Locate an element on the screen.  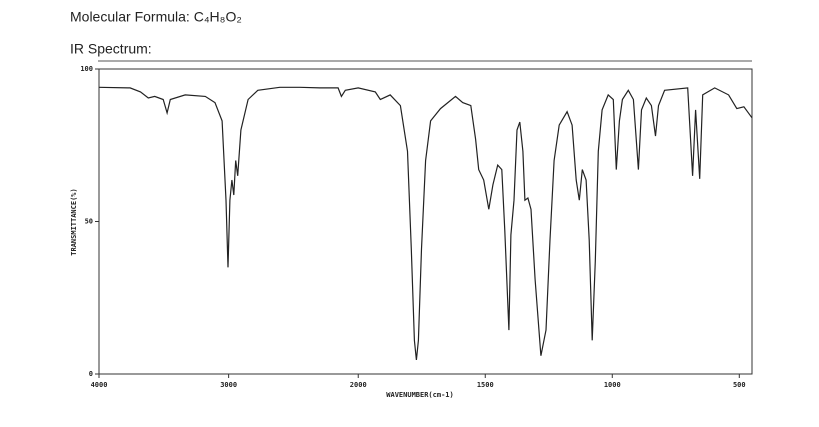
x-axis-label: WAVENUMBER(cm-1) is located at coordinates (419, 395).